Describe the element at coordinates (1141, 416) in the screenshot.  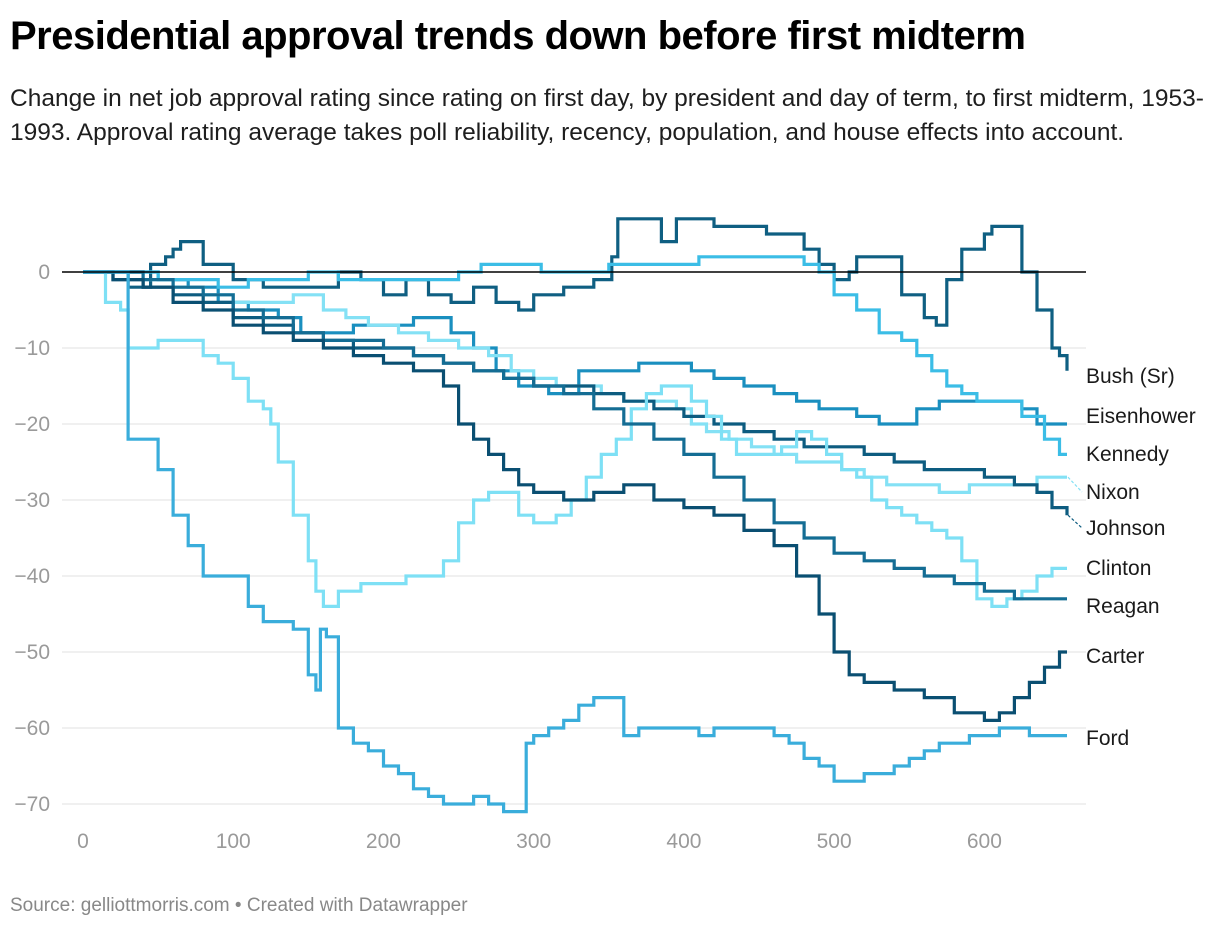
I see `series-label: Eisenhower` at that location.